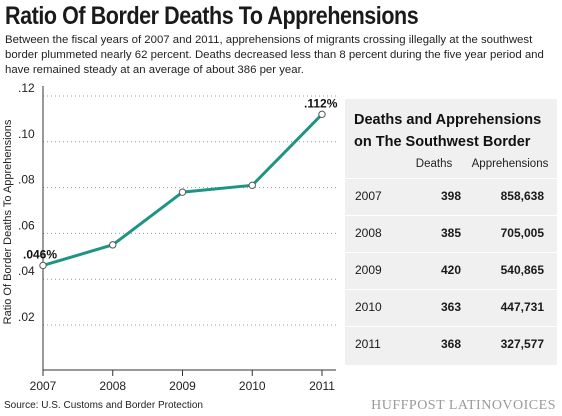  What do you see at coordinates (26, 225) in the screenshot?
I see `y-tick-label: .06` at bounding box center [26, 225].